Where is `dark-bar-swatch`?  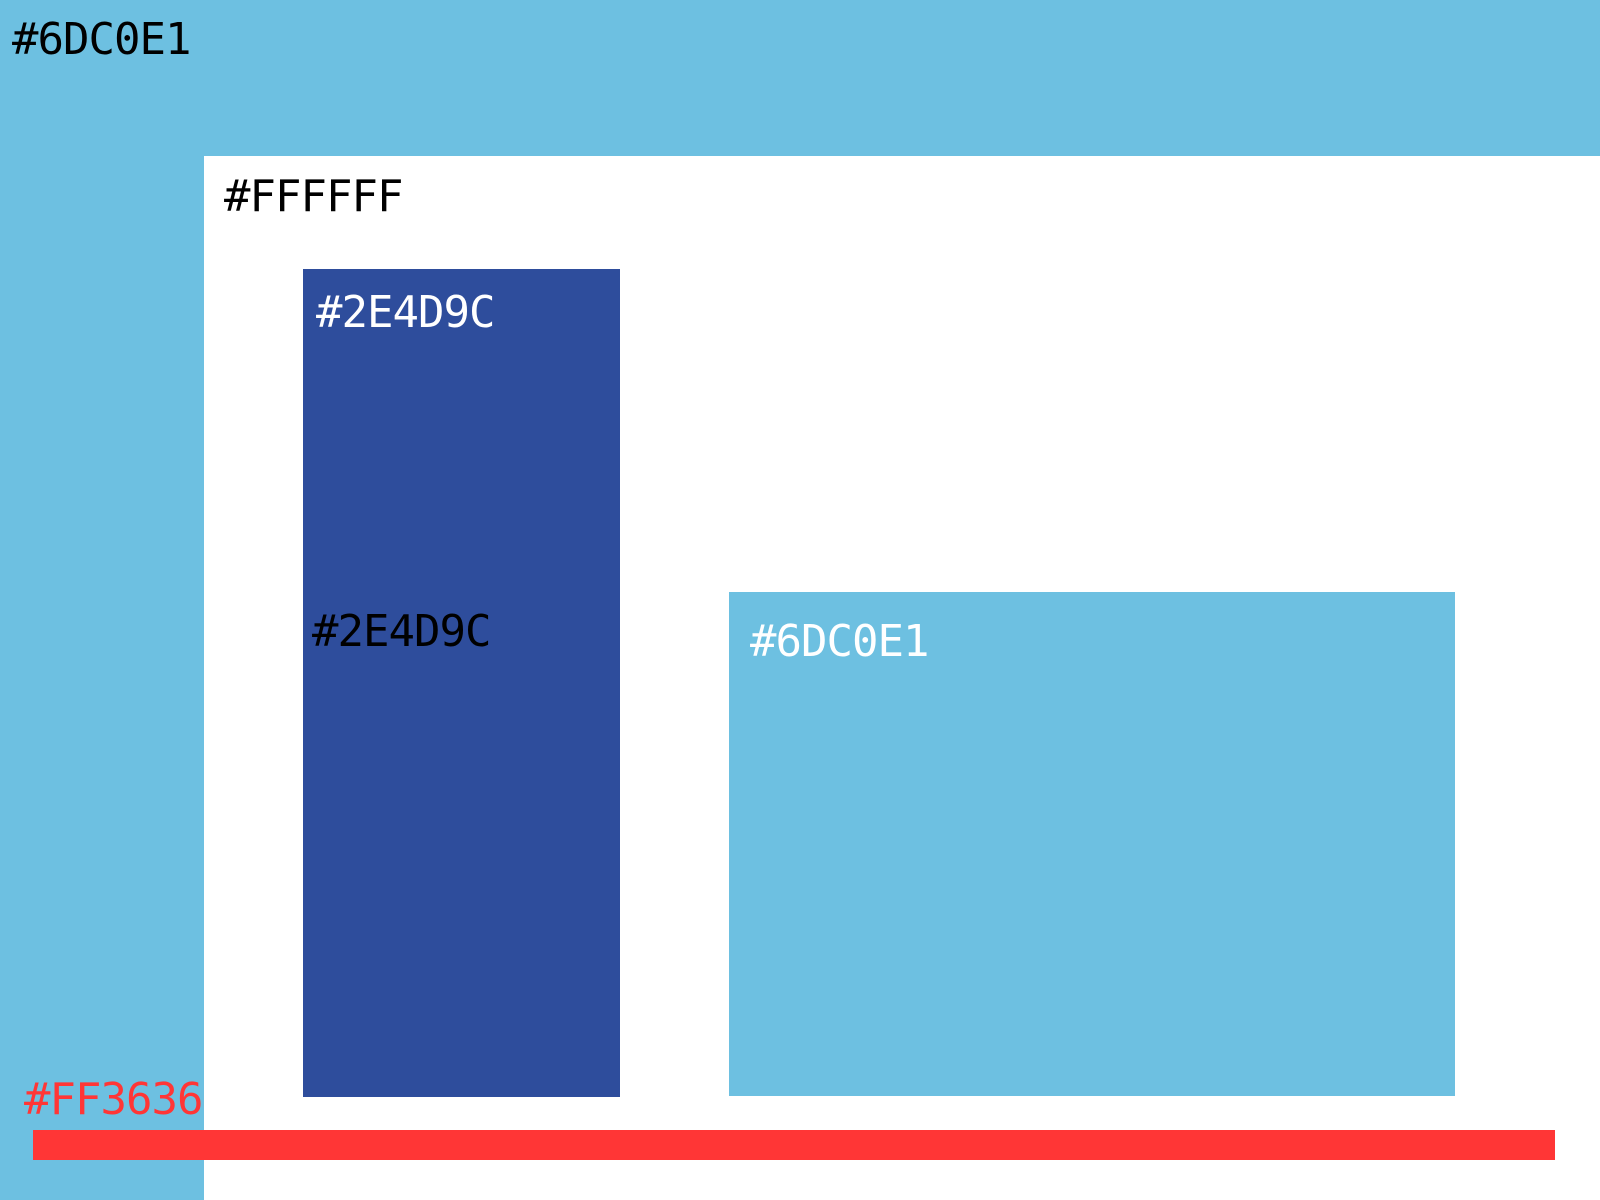 dark-bar-swatch is located at coordinates (461, 683).